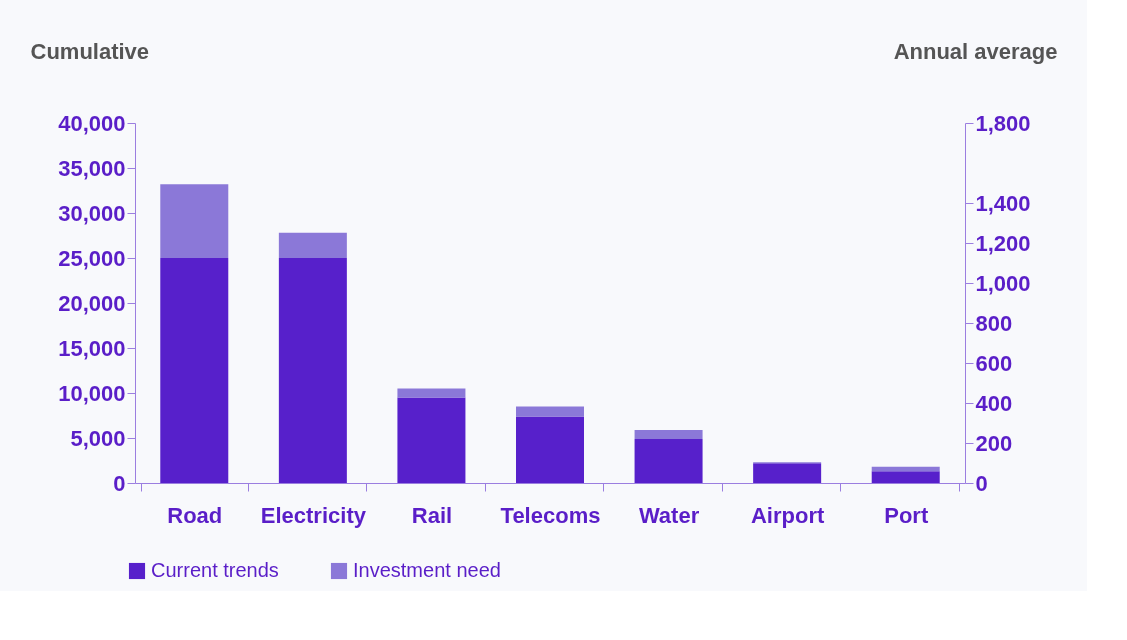 This screenshot has width=1127, height=640. I want to click on x-tick-label: Telecoms, so click(550, 515).